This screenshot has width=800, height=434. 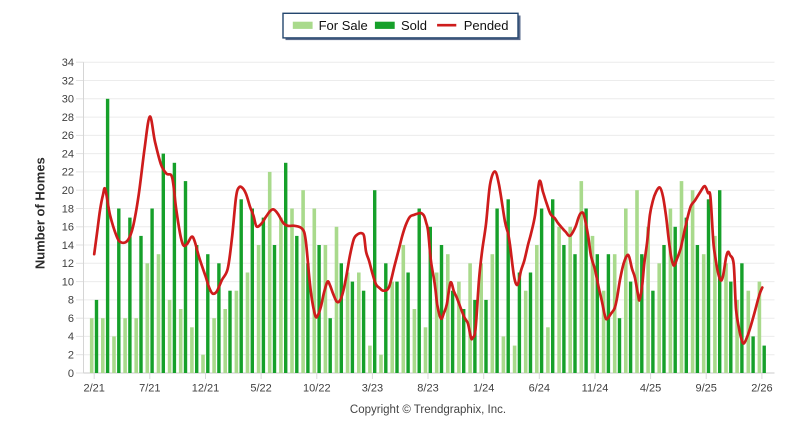 I want to click on svg-text: 28, so click(x=68, y=118).